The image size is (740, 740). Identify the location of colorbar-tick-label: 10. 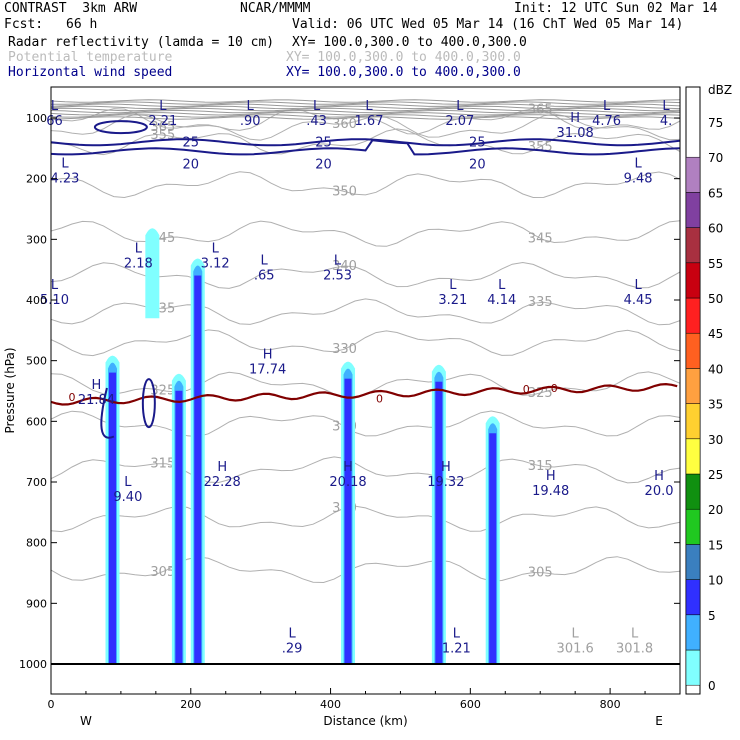
(715, 581).